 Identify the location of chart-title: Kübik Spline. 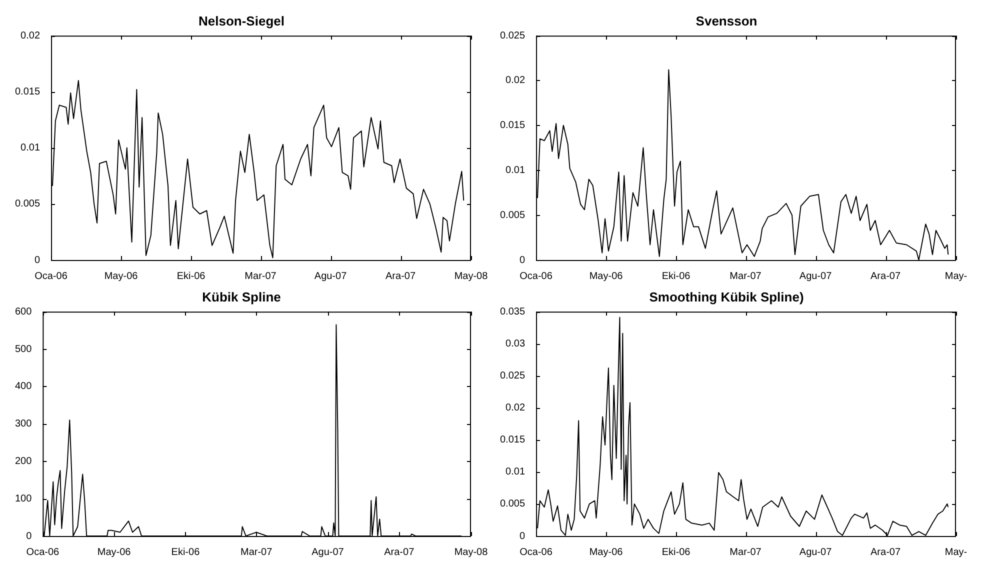
(241, 296).